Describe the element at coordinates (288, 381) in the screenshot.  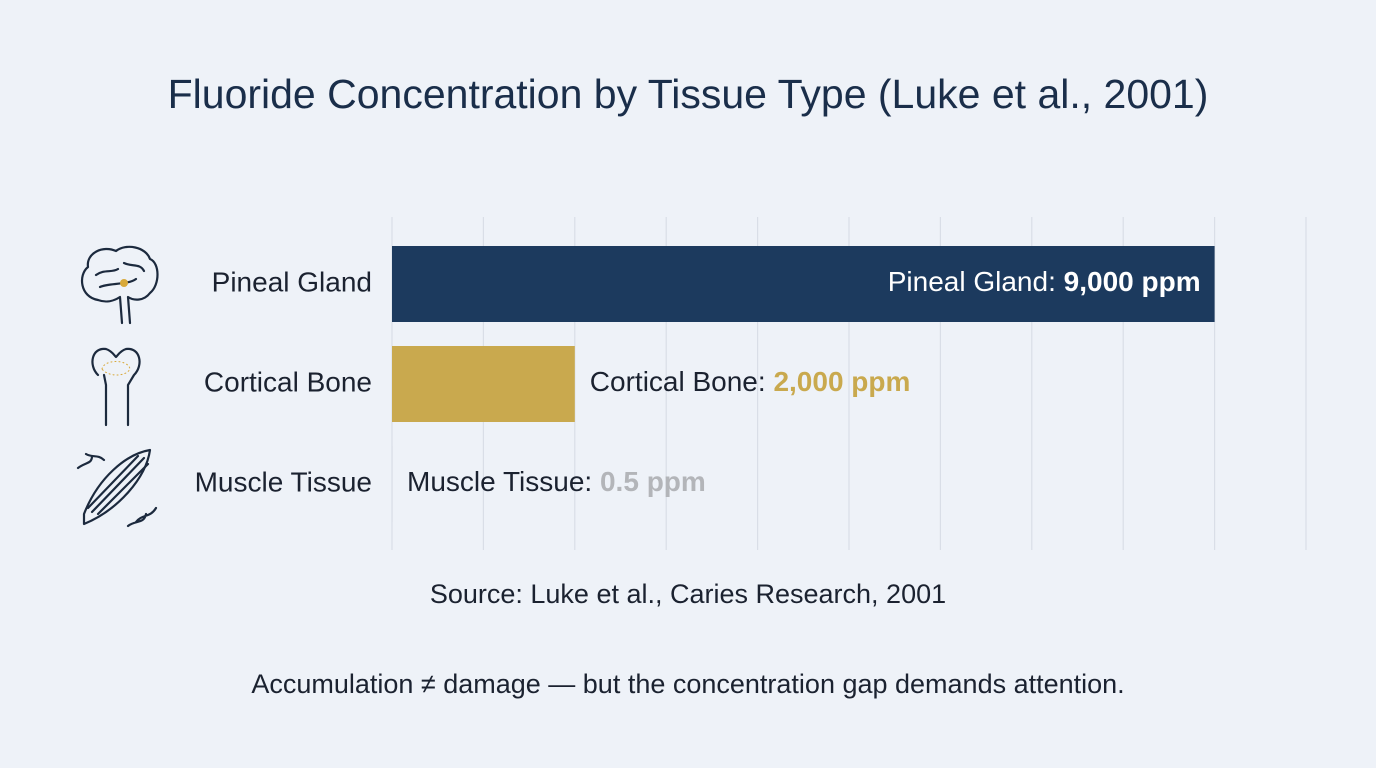
I see `category-label: Cortical Bone` at that location.